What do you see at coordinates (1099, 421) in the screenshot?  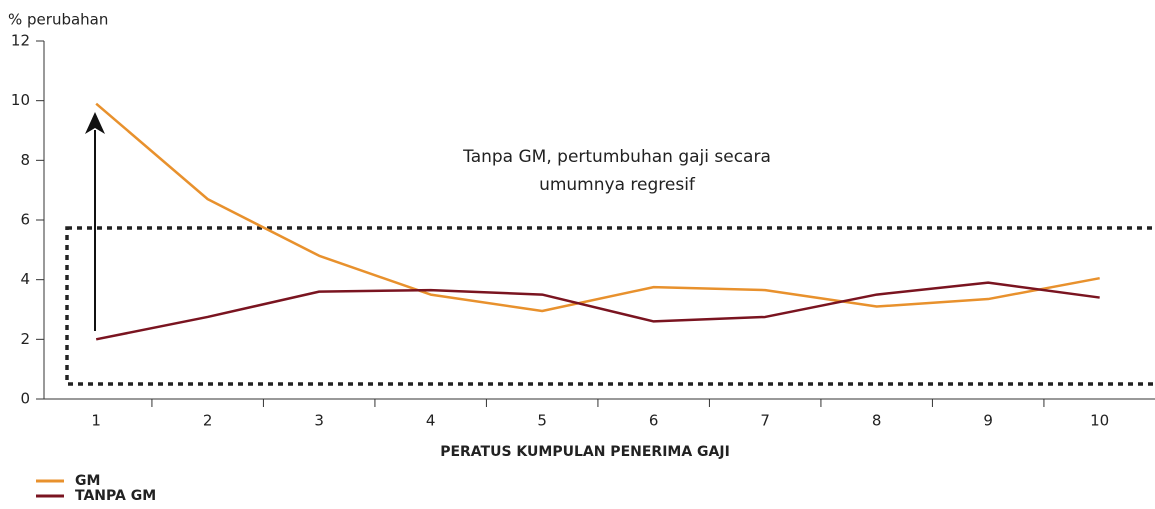 I see `x-tick-label: 10` at bounding box center [1099, 421].